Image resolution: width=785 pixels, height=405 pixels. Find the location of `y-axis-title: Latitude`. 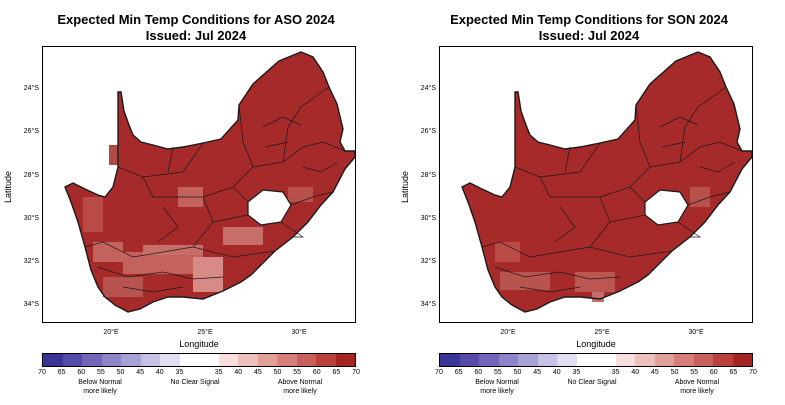

y-axis-title: Latitude is located at coordinates (405, 187).